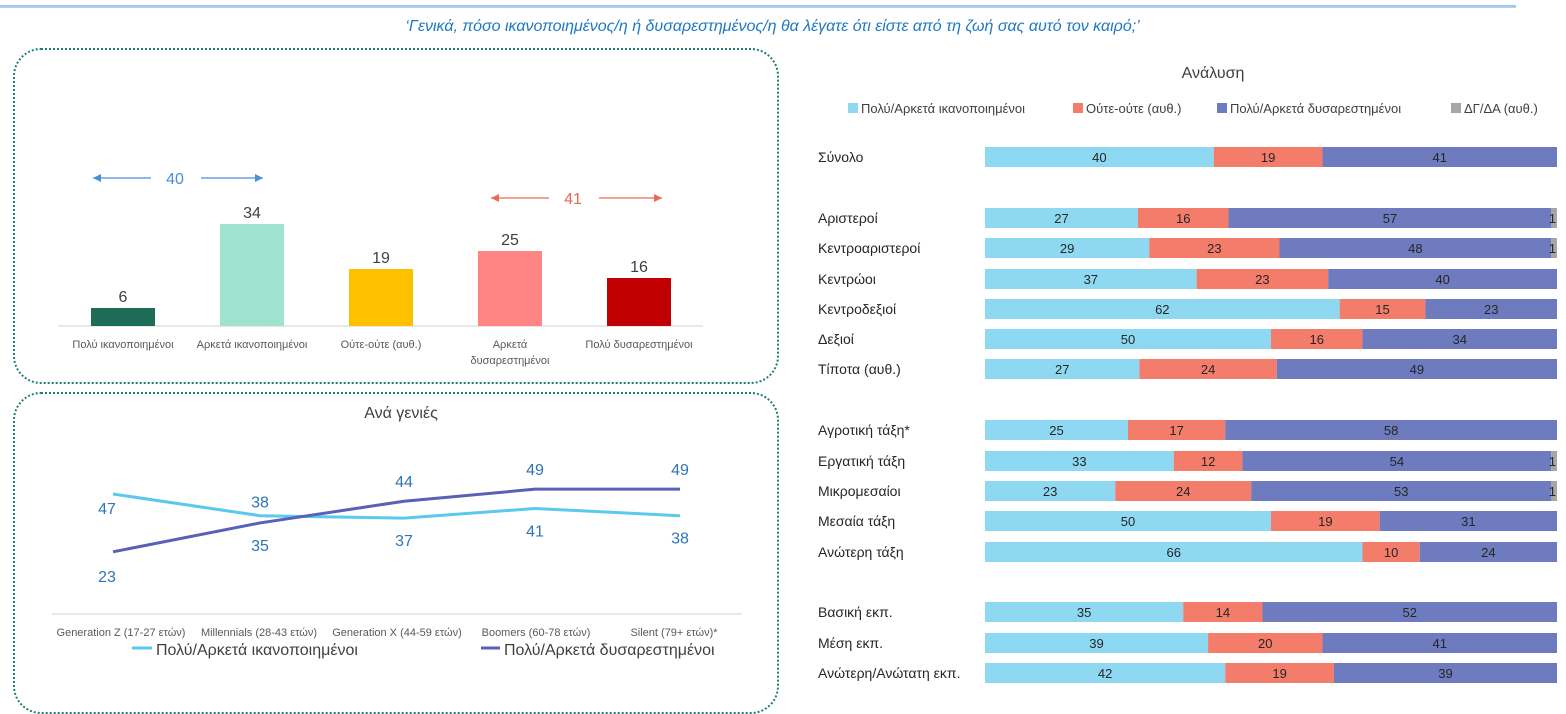 This screenshot has height=714, width=1566. What do you see at coordinates (381, 345) in the screenshot?
I see `category-label: Ούτε-ούτε (αυθ.)` at bounding box center [381, 345].